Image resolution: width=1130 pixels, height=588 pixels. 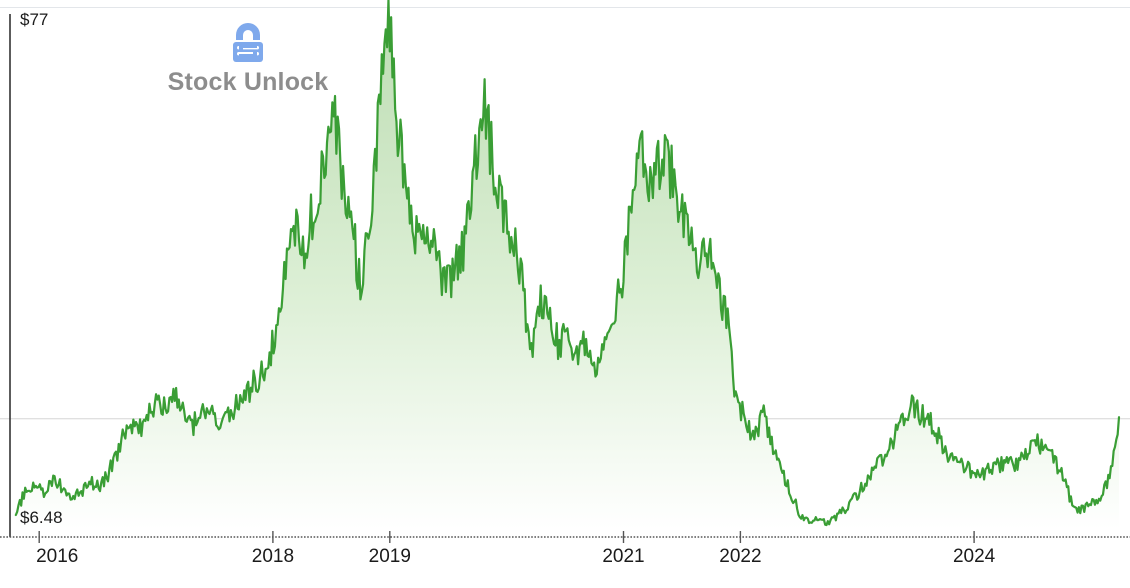 What do you see at coordinates (57, 556) in the screenshot?
I see `x-axis-tick-label: 2016` at bounding box center [57, 556].